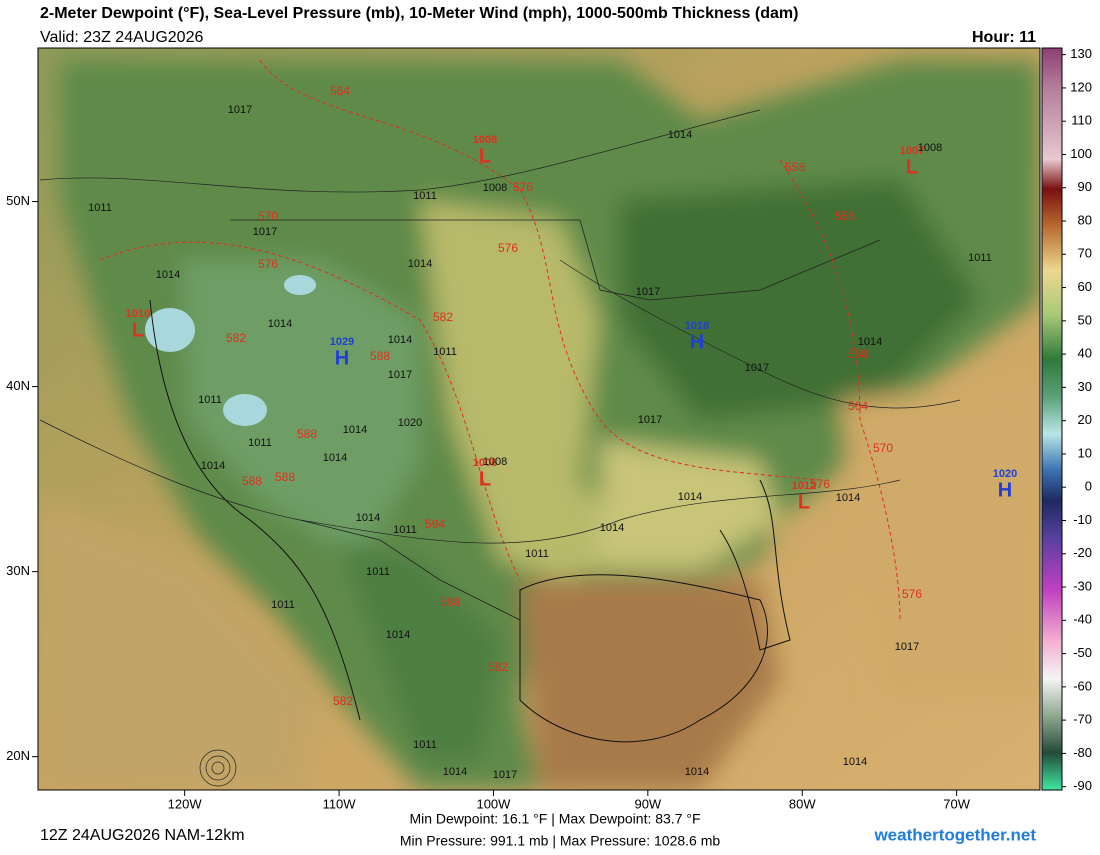  What do you see at coordinates (1085, 286) in the screenshot?
I see `colorbar-tick-label: 60` at bounding box center [1085, 286].